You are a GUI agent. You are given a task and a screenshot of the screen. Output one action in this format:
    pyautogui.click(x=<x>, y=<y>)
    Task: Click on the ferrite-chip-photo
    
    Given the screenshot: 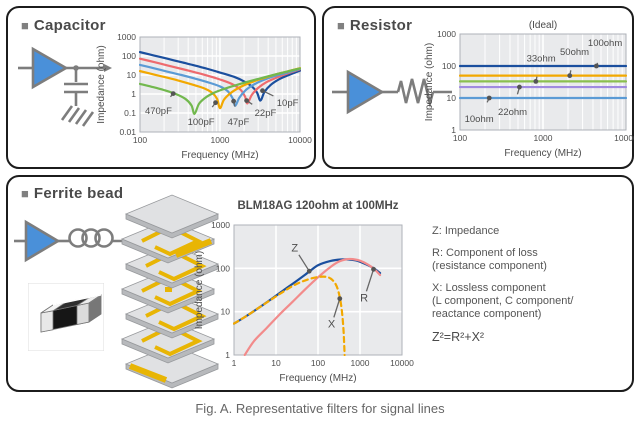 What is the action you would take?
    pyautogui.click(x=66, y=317)
    